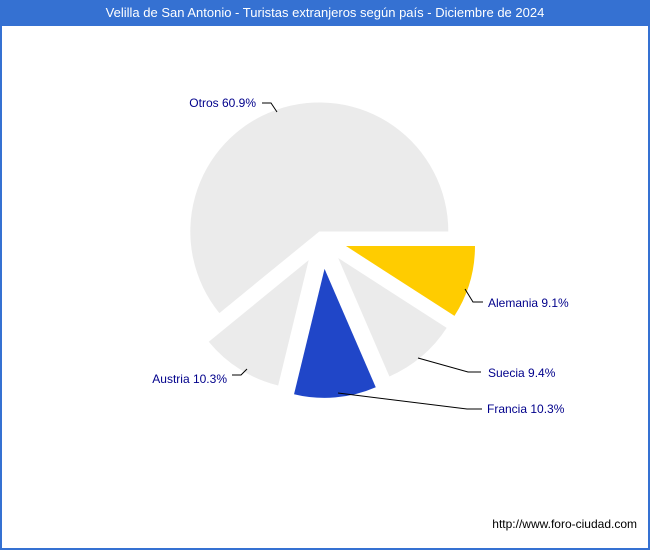  What do you see at coordinates (526, 409) in the screenshot?
I see `label-francia: Francia 10.3%` at bounding box center [526, 409].